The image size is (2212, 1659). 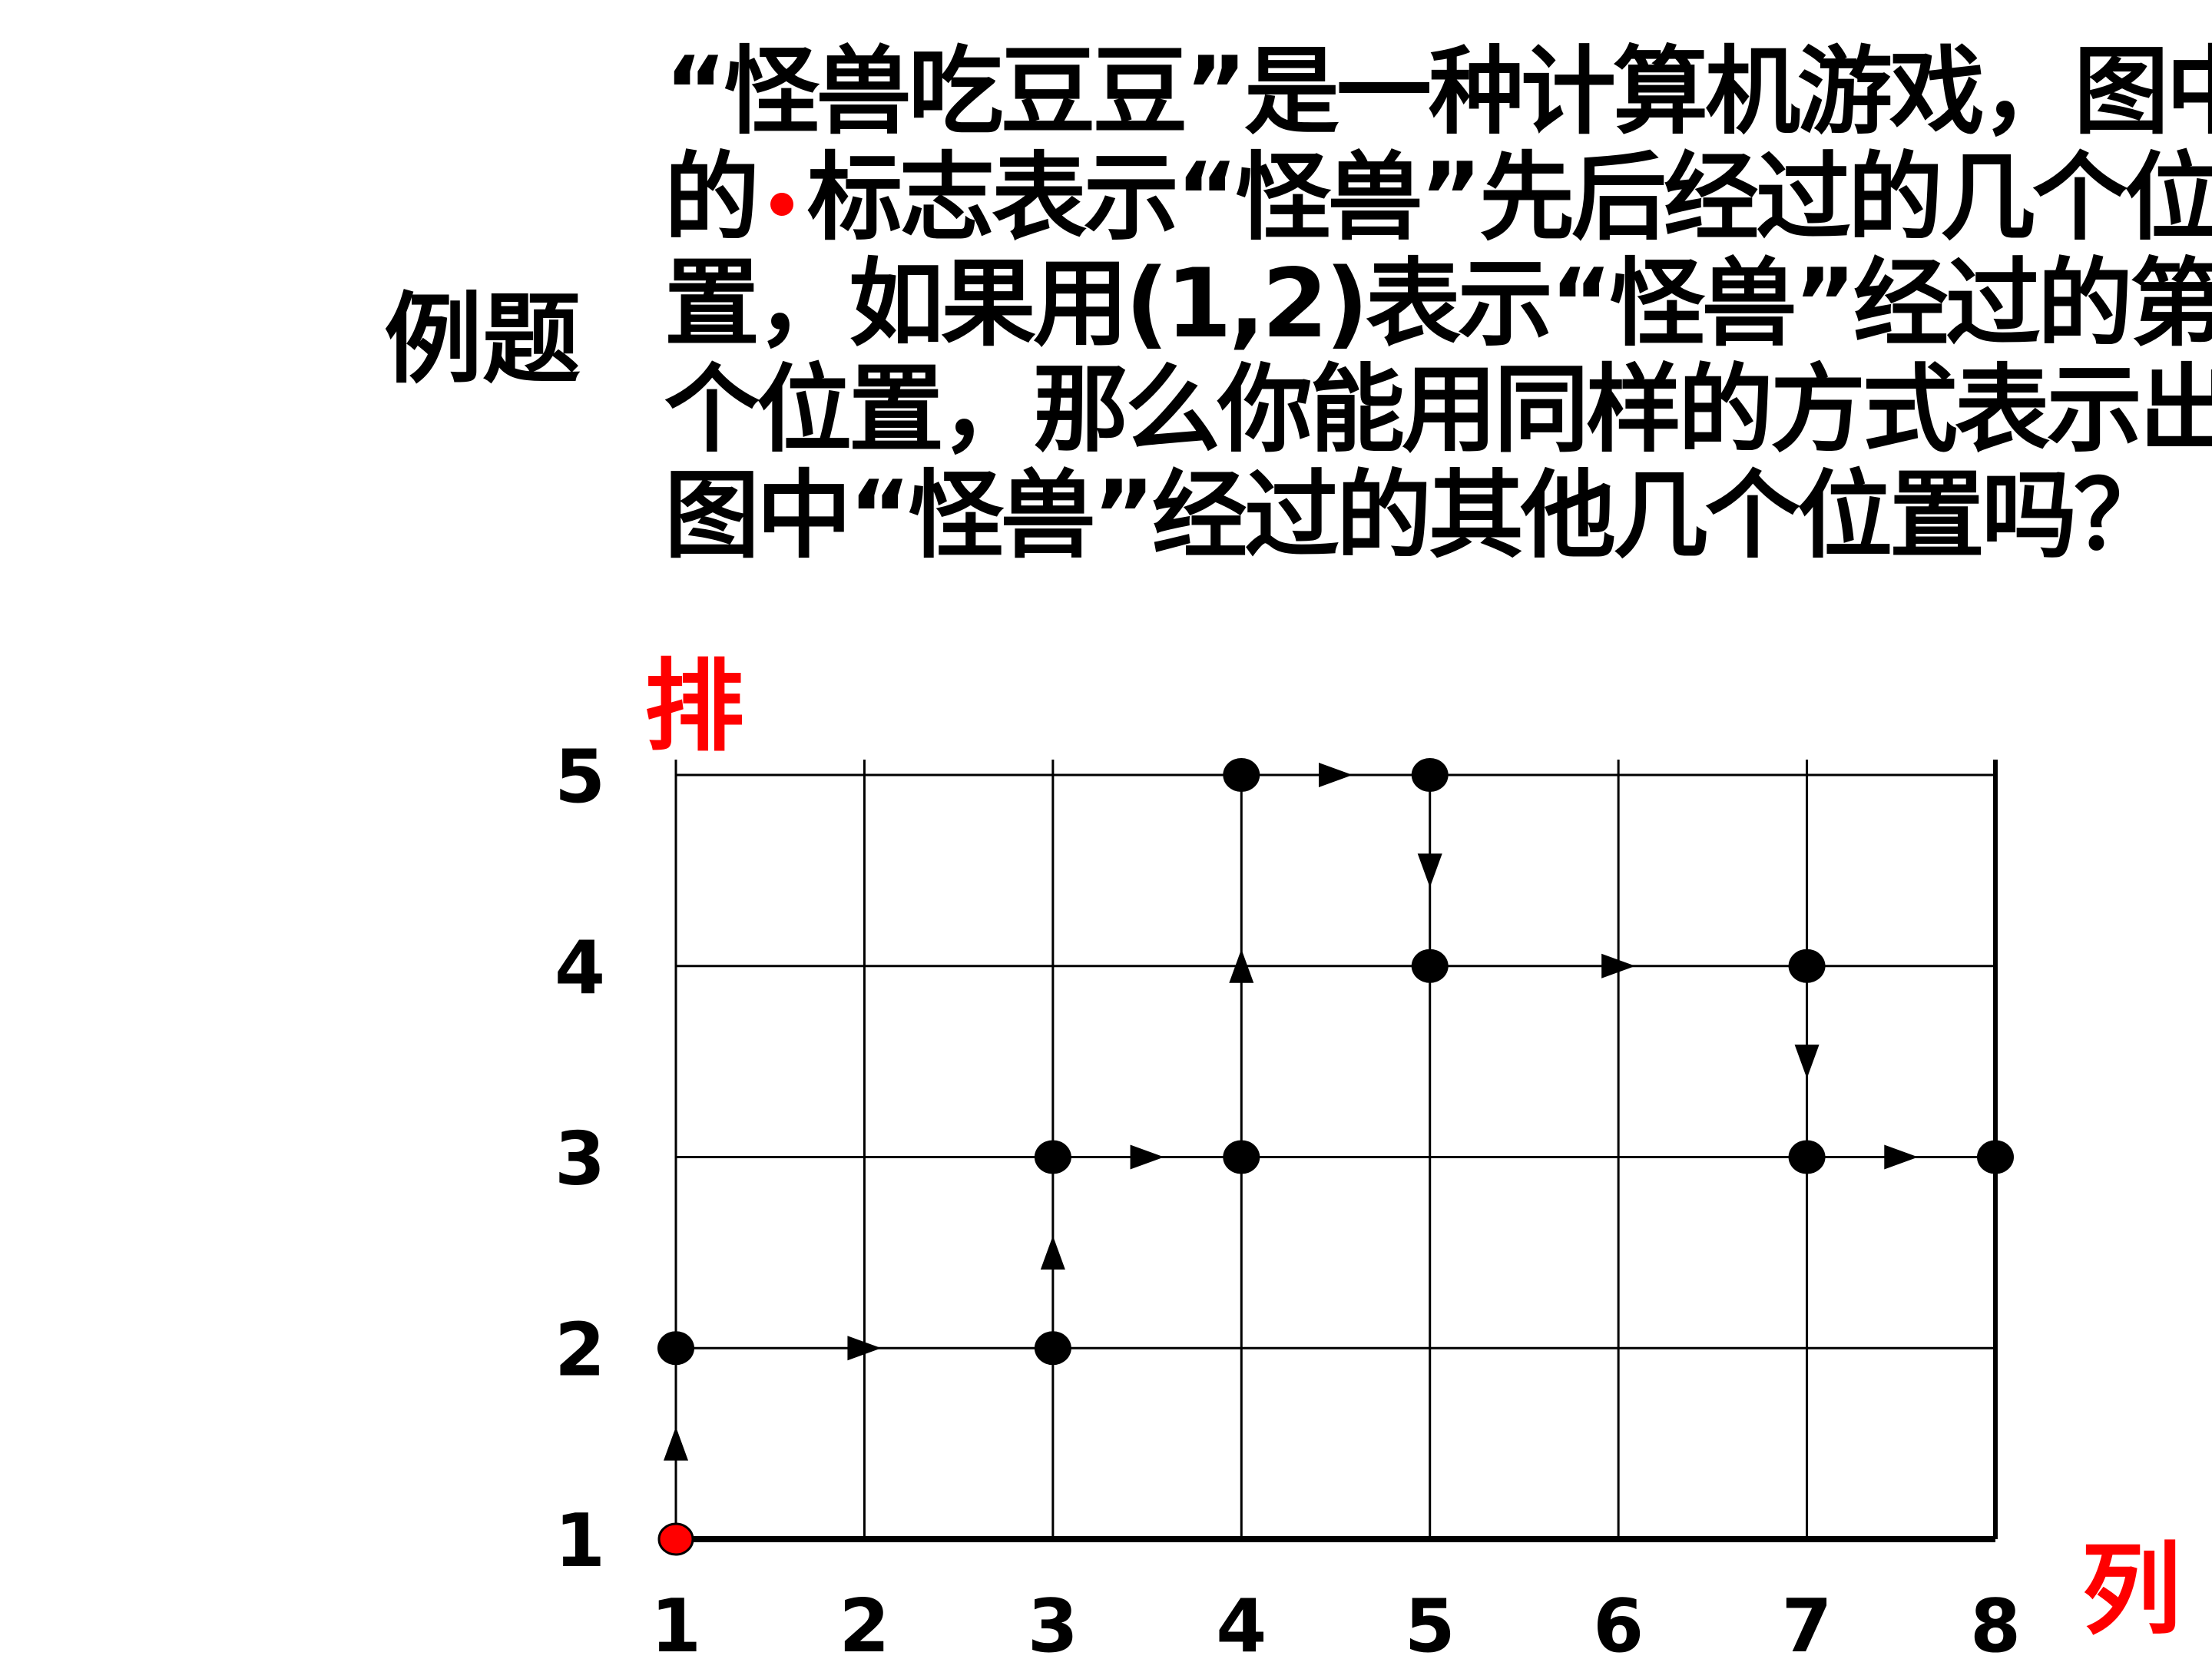 I want to click on problem-line-2-before: 的, so click(x=712, y=198).